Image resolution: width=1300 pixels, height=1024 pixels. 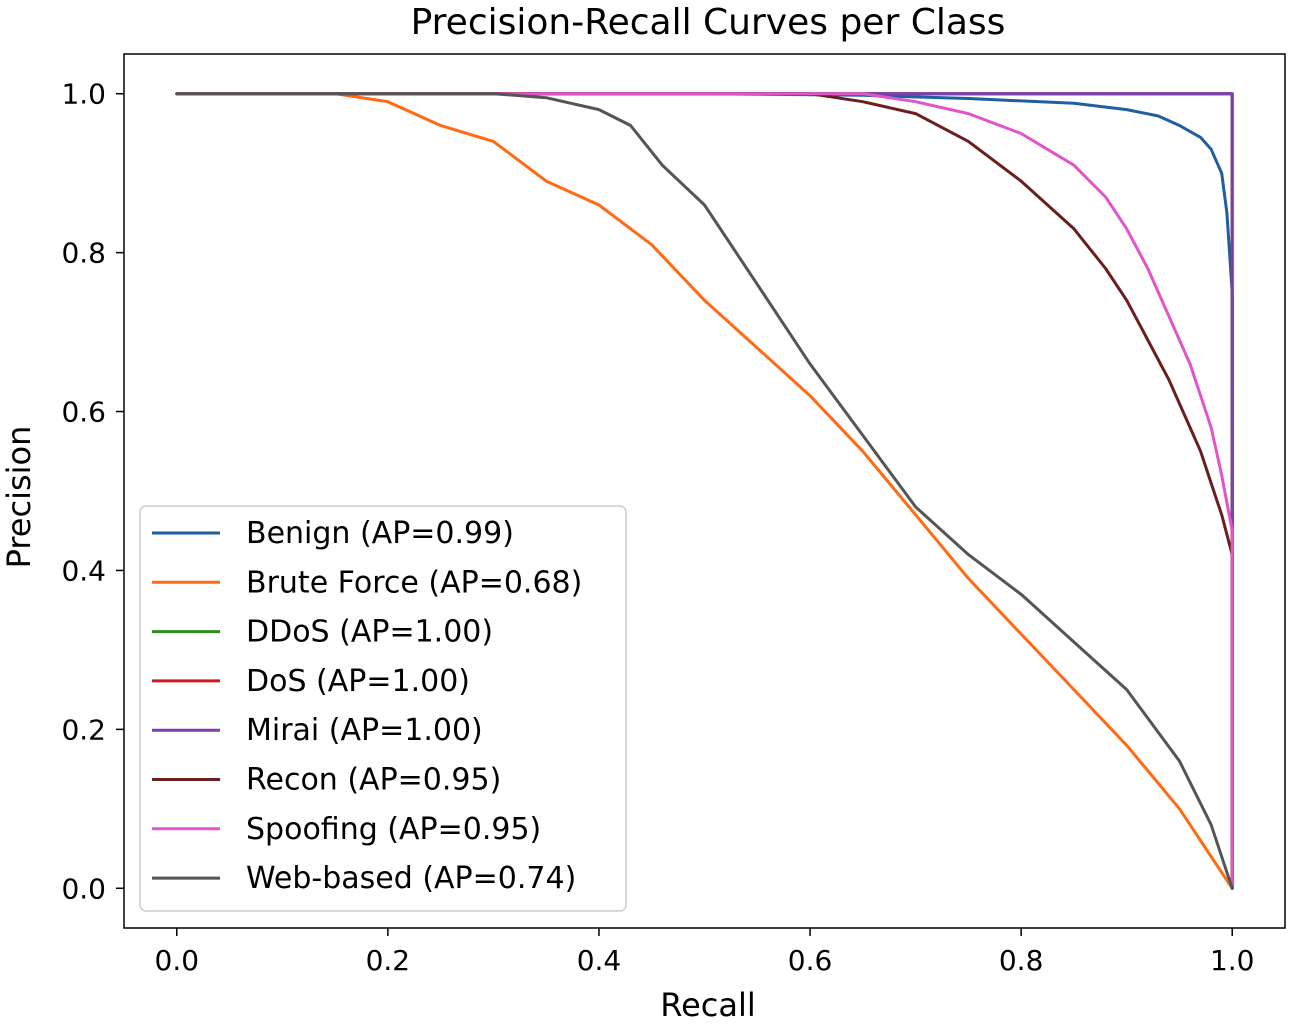 What do you see at coordinates (708, 22) in the screenshot?
I see `chart-title: Precision-Recall Curves per Class` at bounding box center [708, 22].